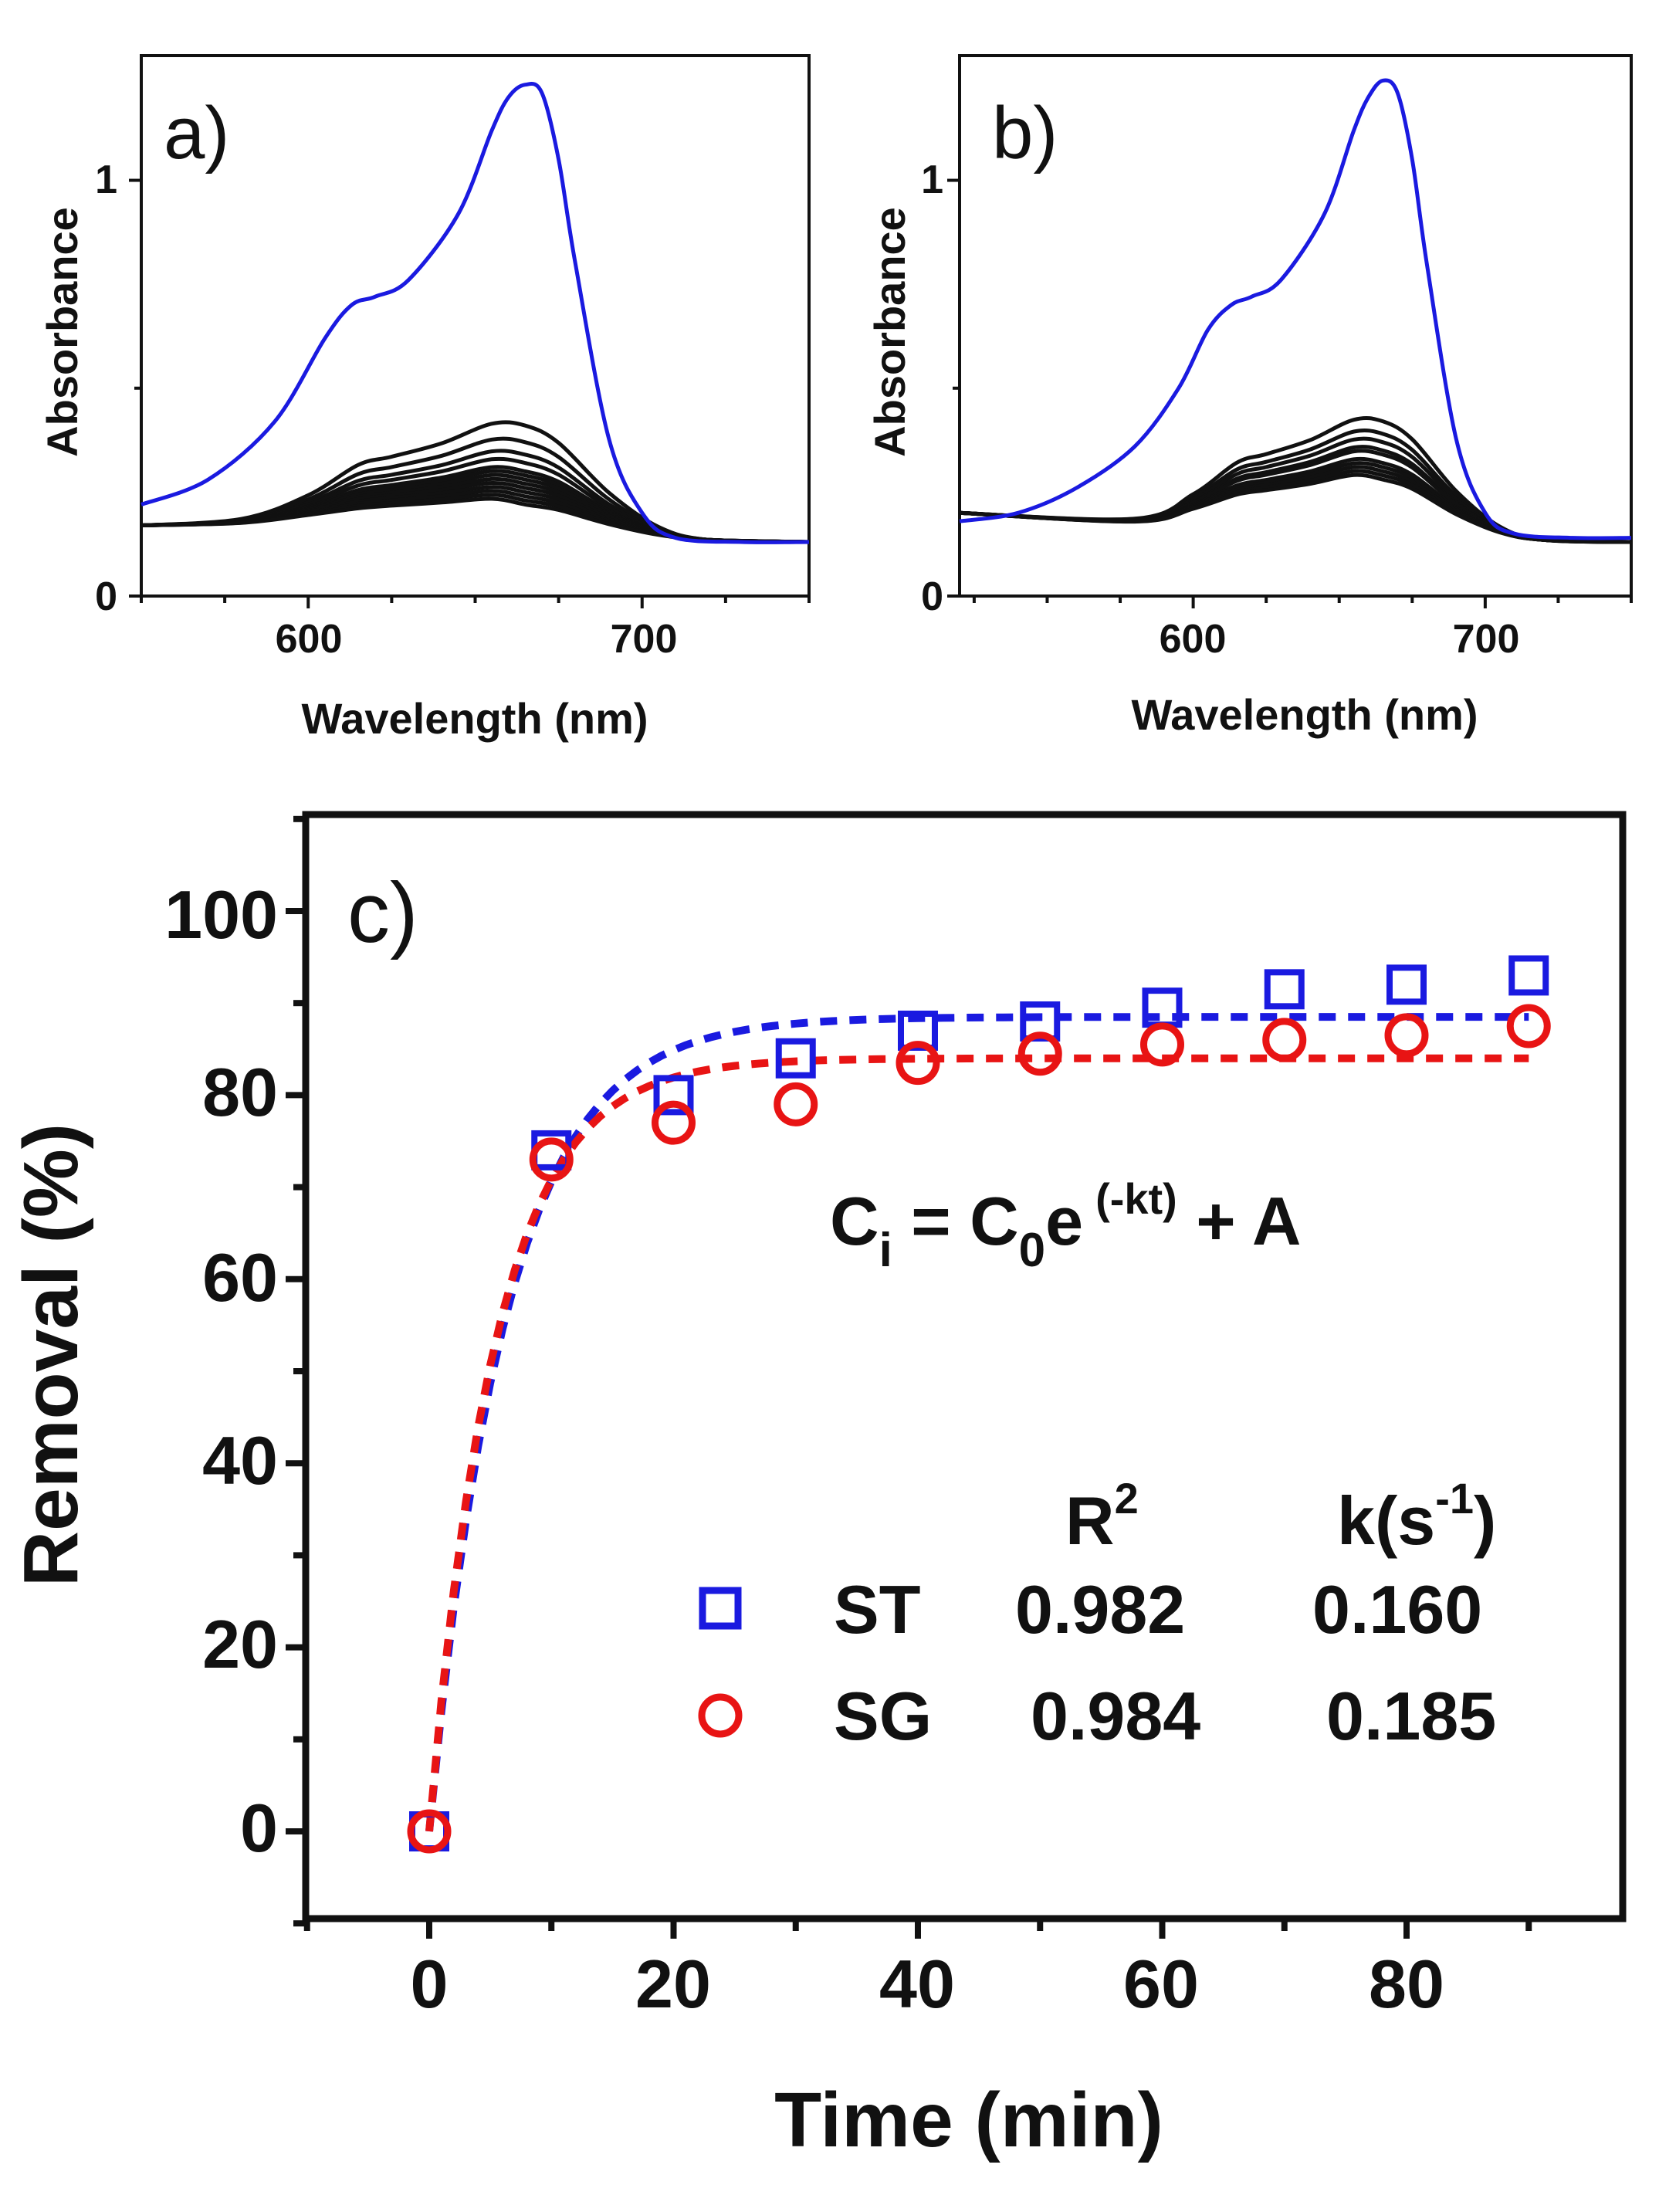 The height and width of the screenshot is (2212, 1659). Describe the element at coordinates (51, 1355) in the screenshot. I see `panel-c-ylabel: Removal (%)` at that location.